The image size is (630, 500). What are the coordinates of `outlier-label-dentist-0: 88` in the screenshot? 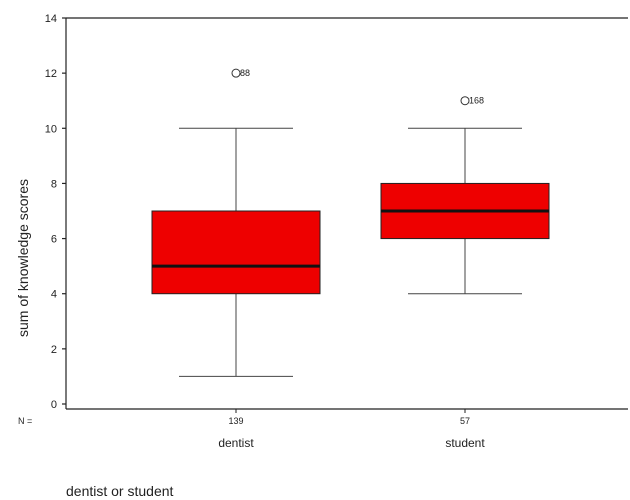 It's located at (245, 73).